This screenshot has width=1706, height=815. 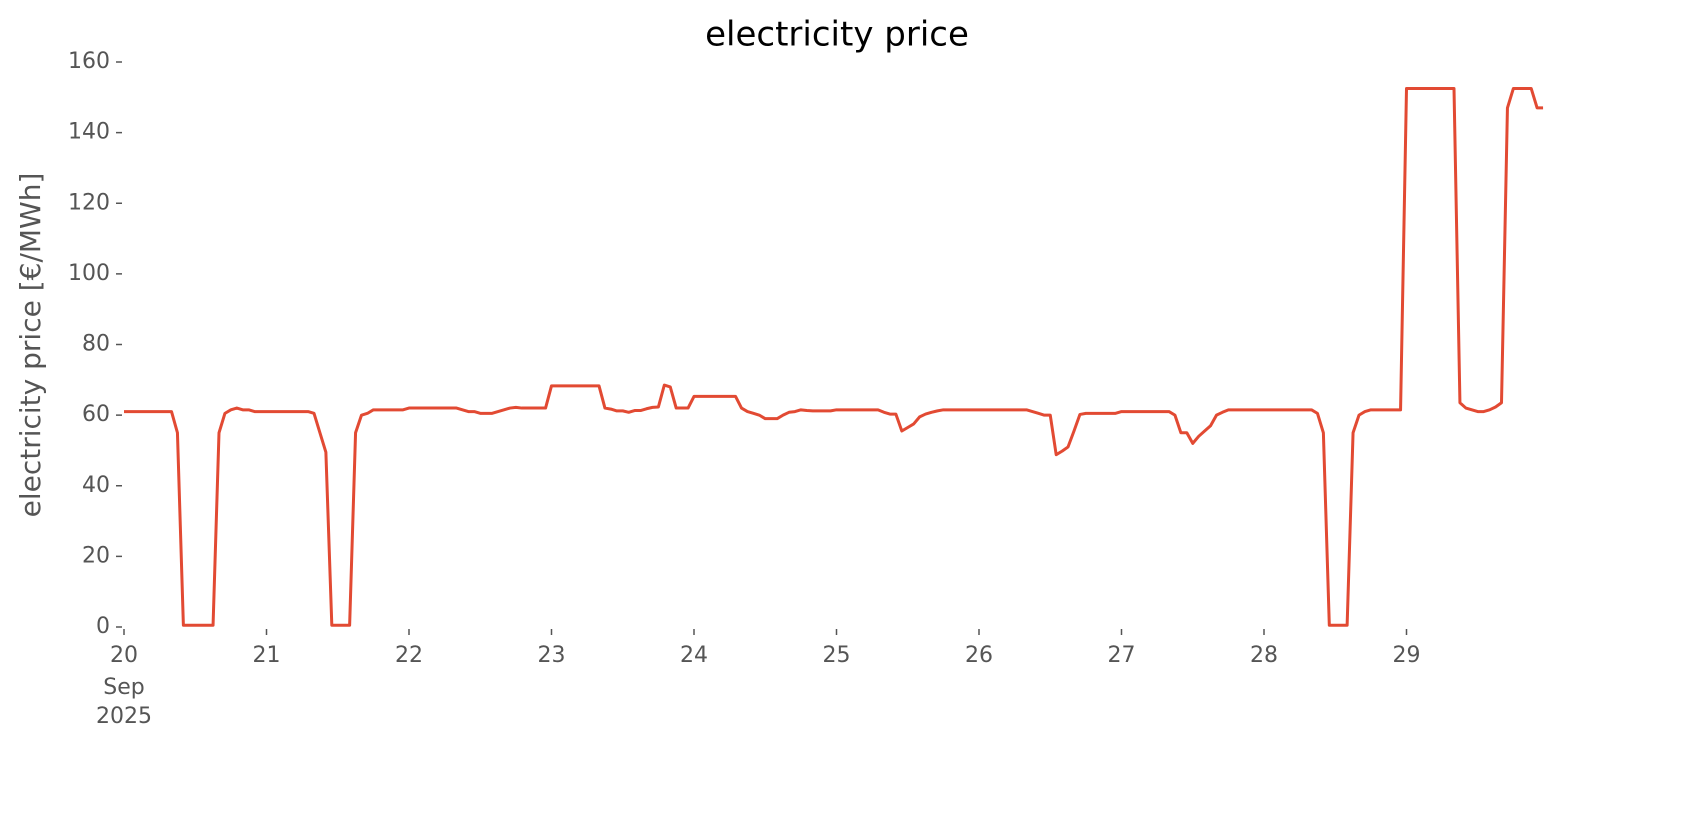 I want to click on x-tick-label: 28, so click(x=1264, y=655).